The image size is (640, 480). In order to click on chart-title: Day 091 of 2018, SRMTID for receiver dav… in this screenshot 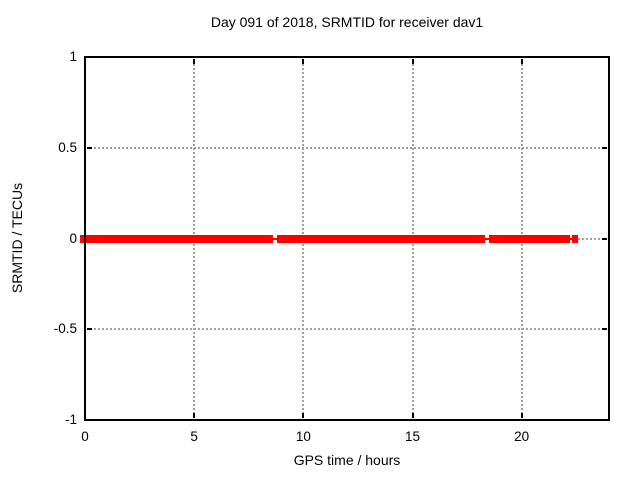, I will do `click(347, 22)`.